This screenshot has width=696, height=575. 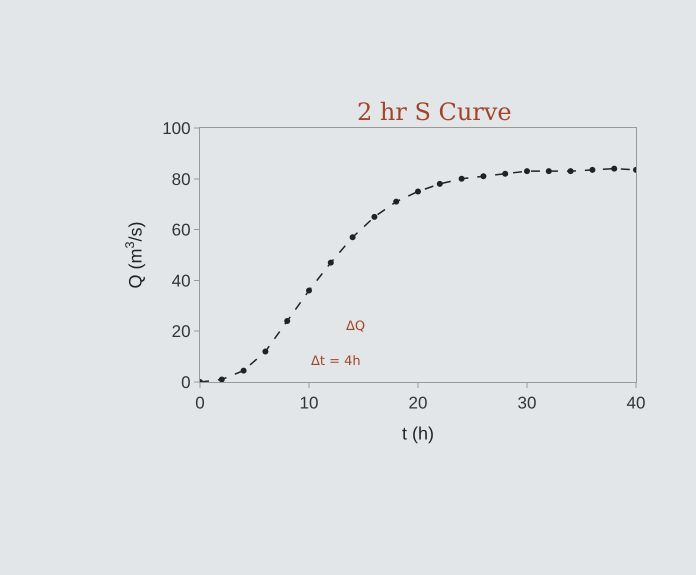 What do you see at coordinates (200, 402) in the screenshot?
I see `x-tick-label: 0` at bounding box center [200, 402].